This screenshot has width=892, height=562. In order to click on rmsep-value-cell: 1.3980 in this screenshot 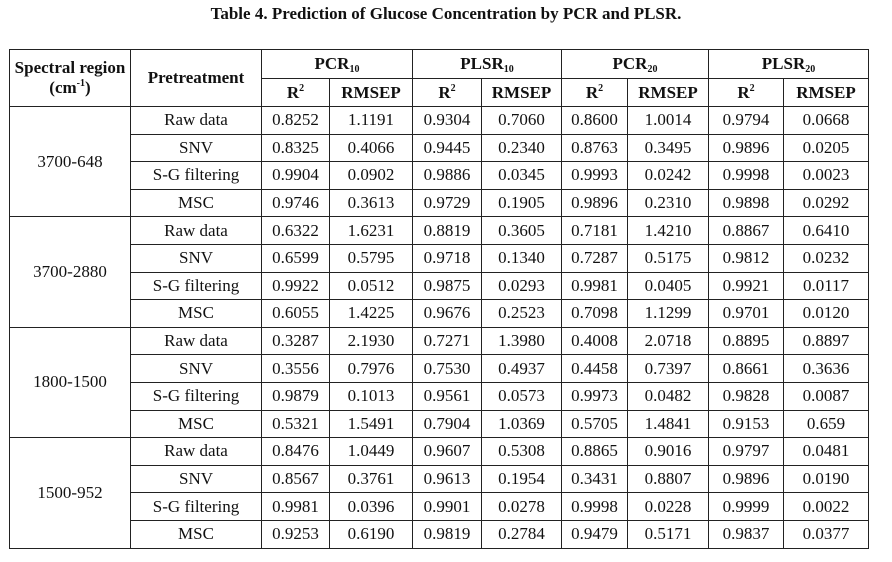, I will do `click(521, 341)`.